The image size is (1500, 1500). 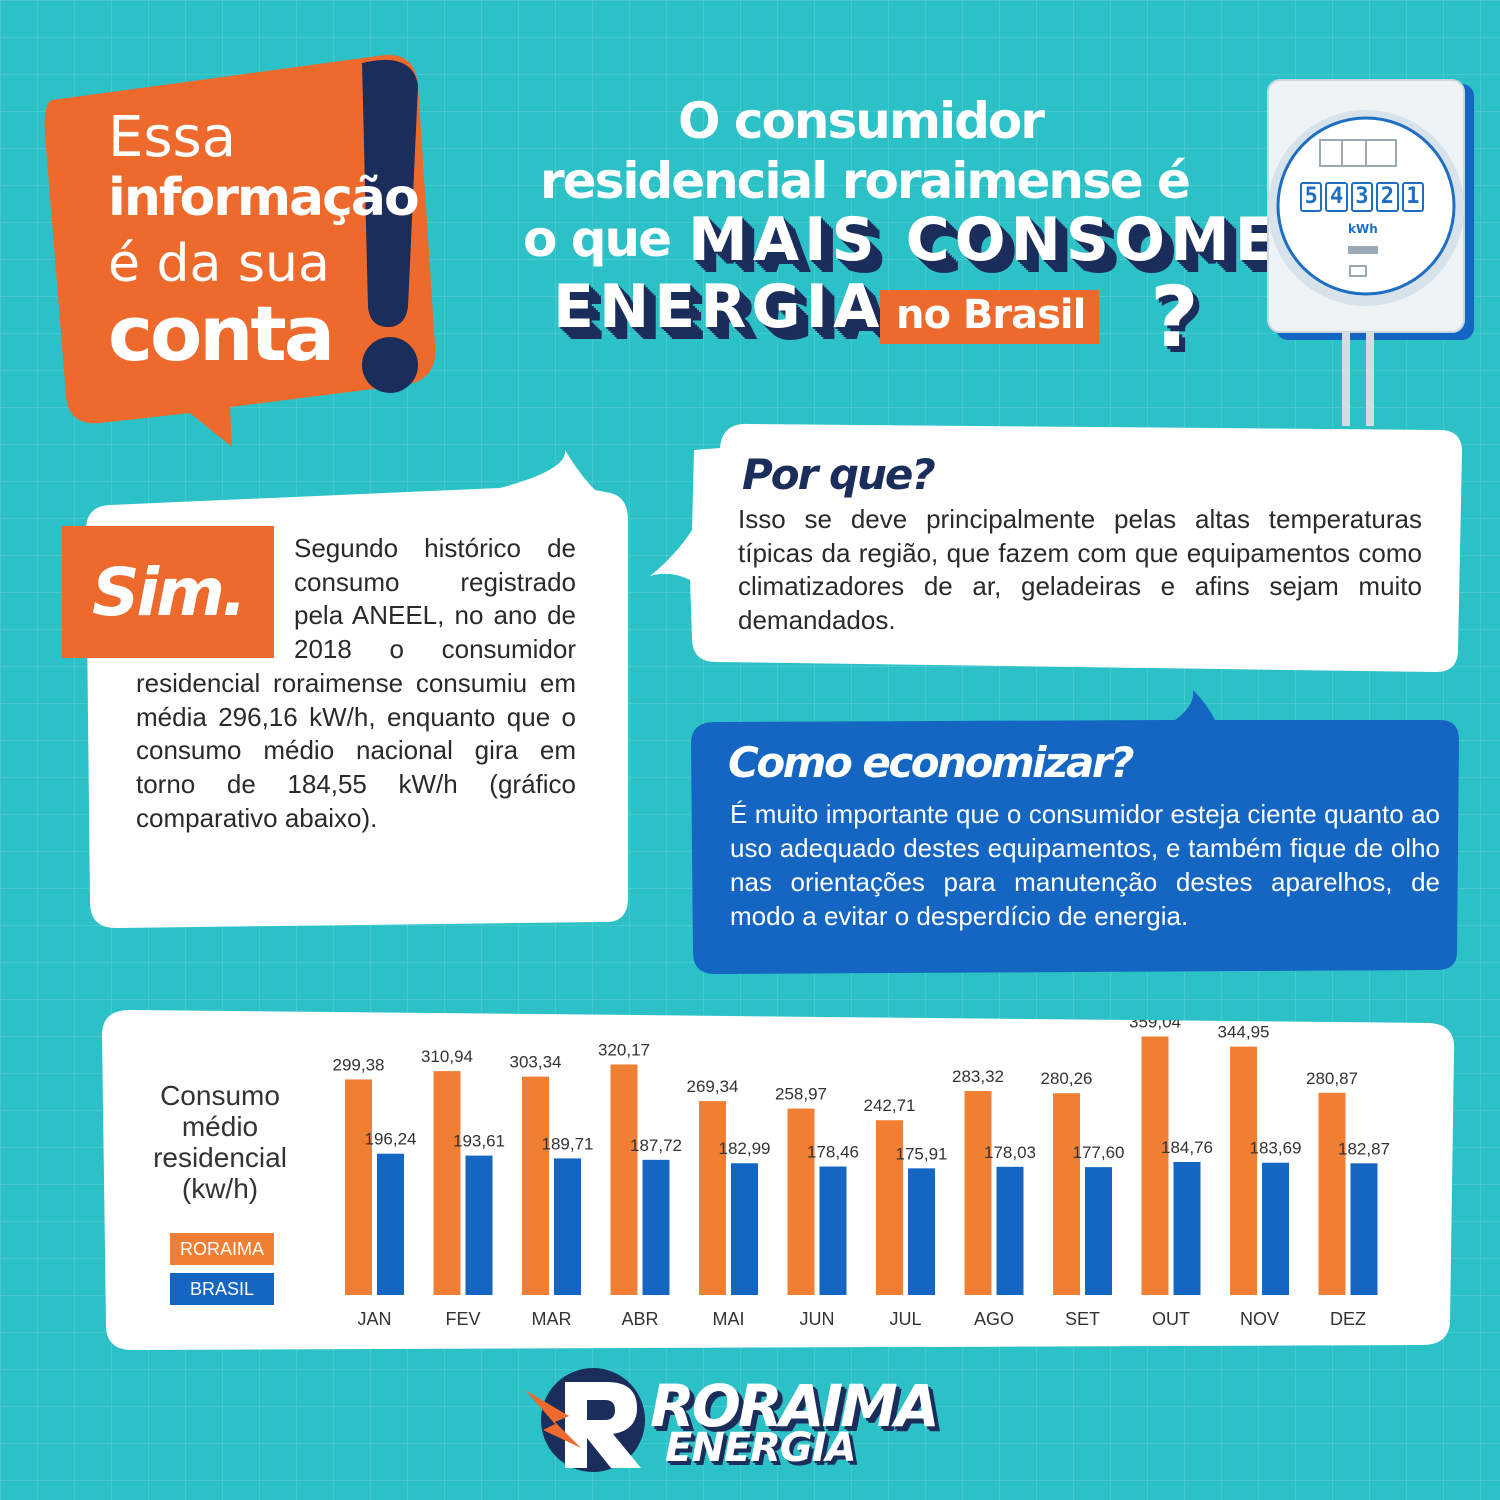 What do you see at coordinates (745, 1148) in the screenshot?
I see `data-label-brasil-mai: 182,99` at bounding box center [745, 1148].